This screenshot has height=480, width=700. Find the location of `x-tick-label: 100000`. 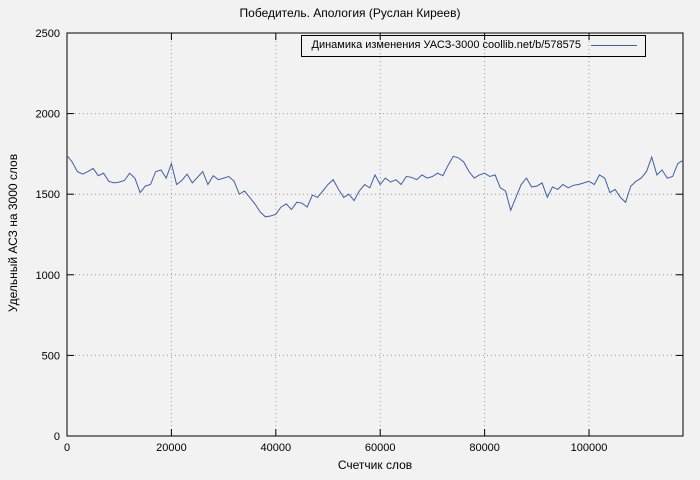

x-tick-label: 100000 is located at coordinates (589, 448).